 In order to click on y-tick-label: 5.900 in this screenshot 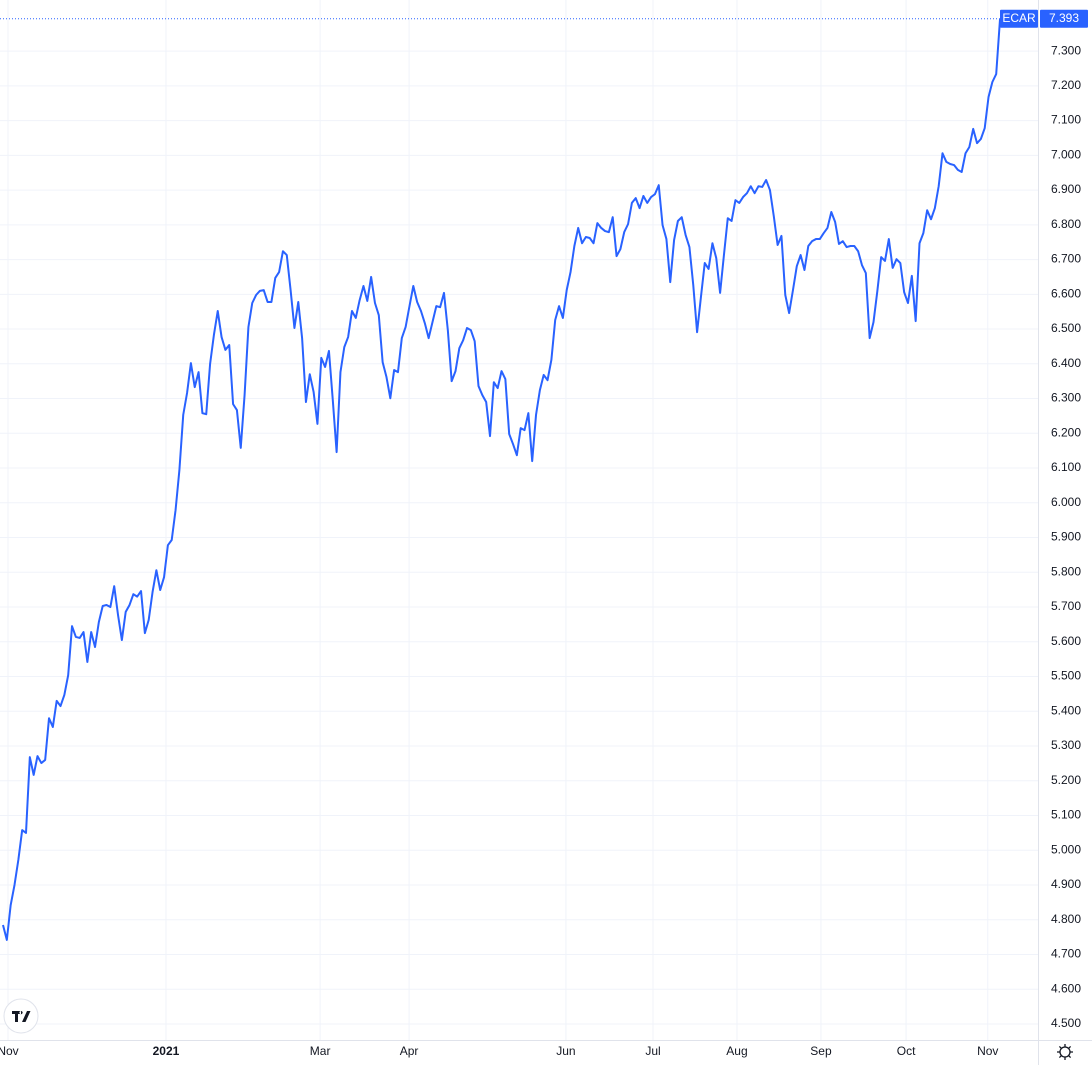, I will do `click(1066, 537)`.